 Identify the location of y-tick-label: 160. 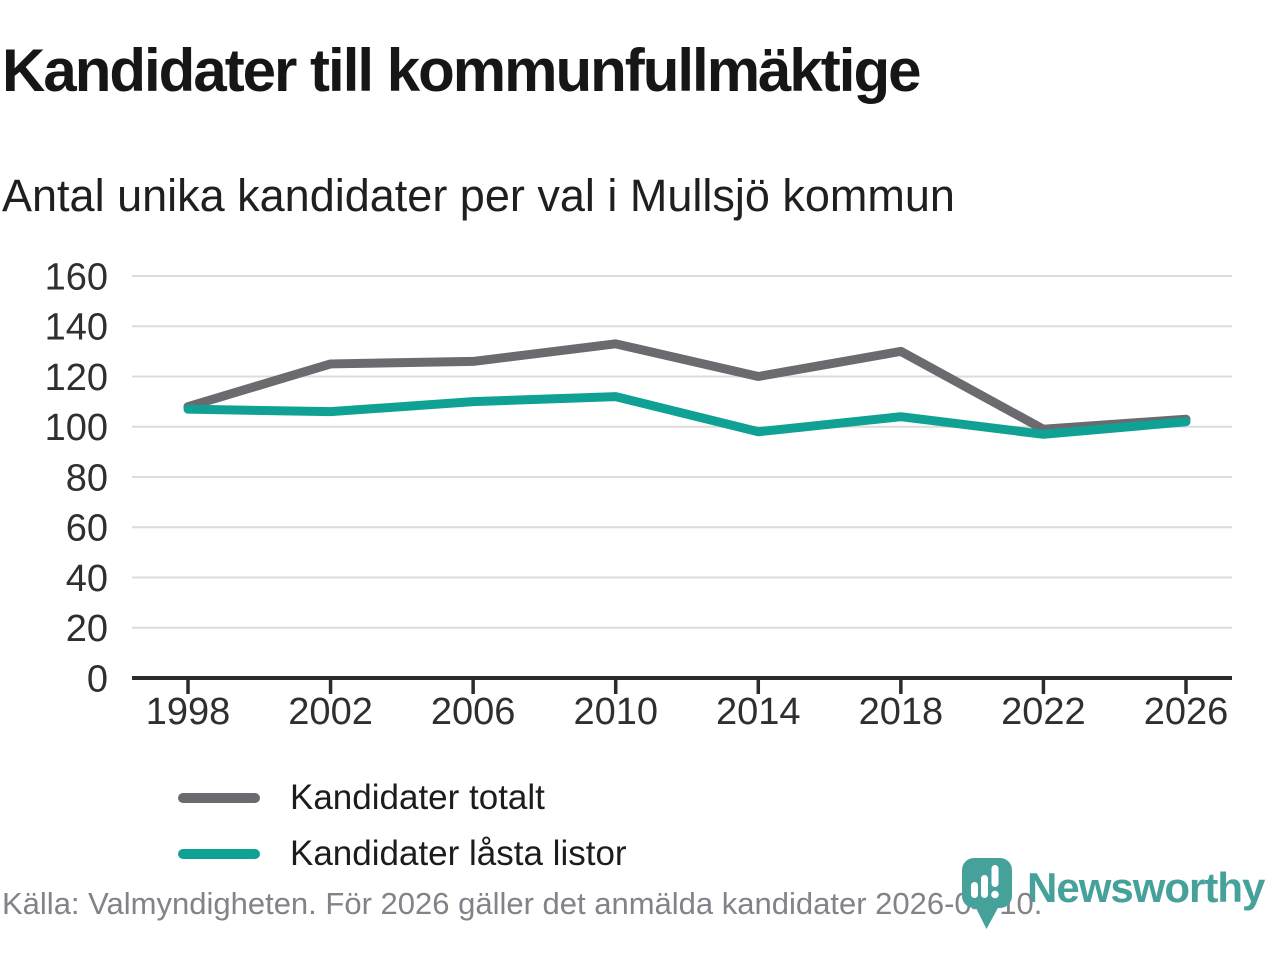
(76, 277).